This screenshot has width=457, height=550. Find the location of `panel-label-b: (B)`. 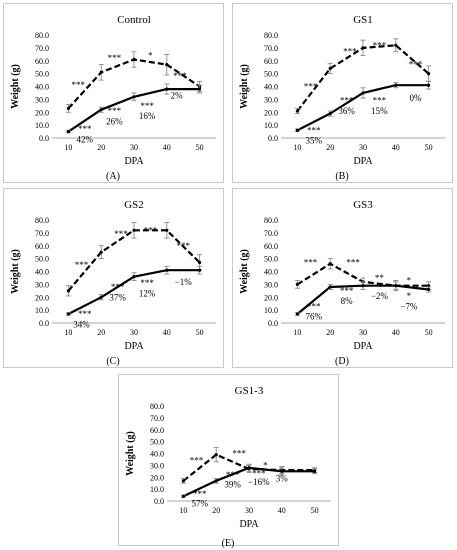

panel-label-b: (B) is located at coordinates (342, 176).